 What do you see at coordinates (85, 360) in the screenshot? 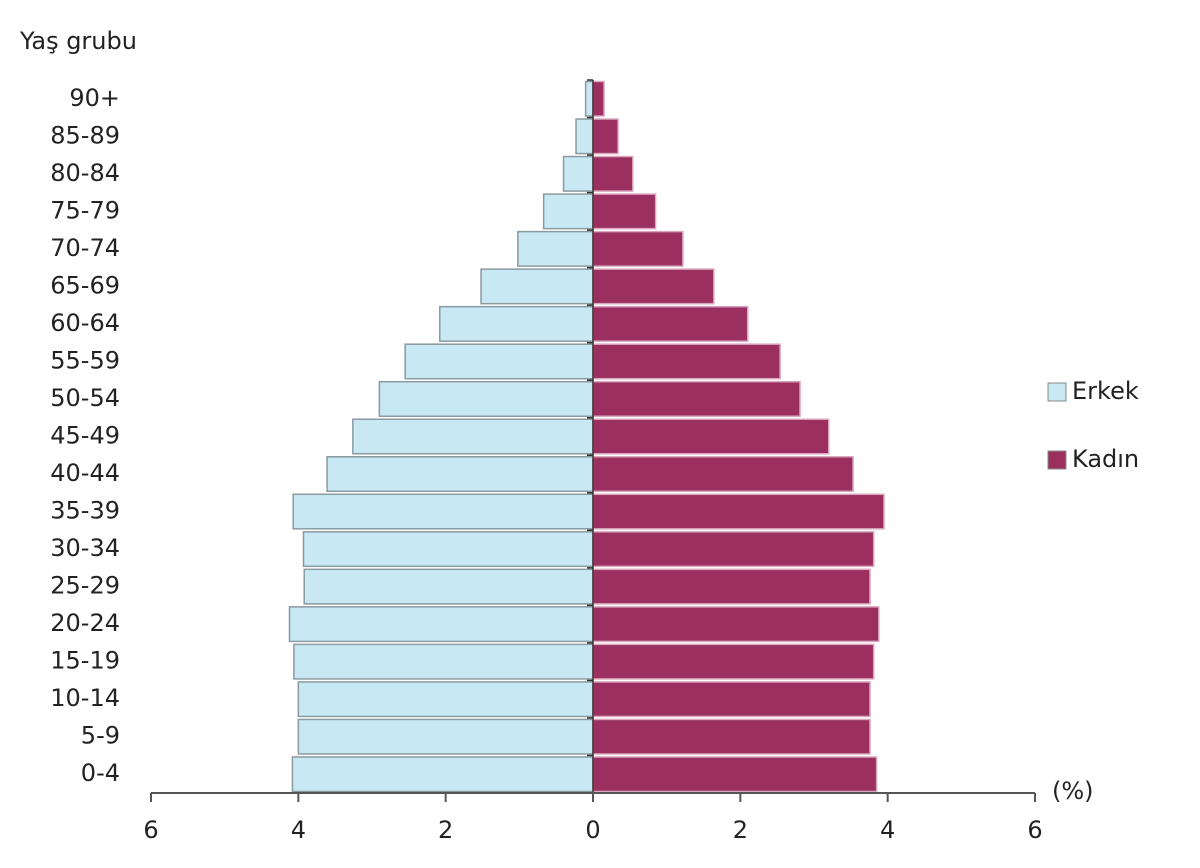
I see `y-tick-label: 55-59` at bounding box center [85, 360].